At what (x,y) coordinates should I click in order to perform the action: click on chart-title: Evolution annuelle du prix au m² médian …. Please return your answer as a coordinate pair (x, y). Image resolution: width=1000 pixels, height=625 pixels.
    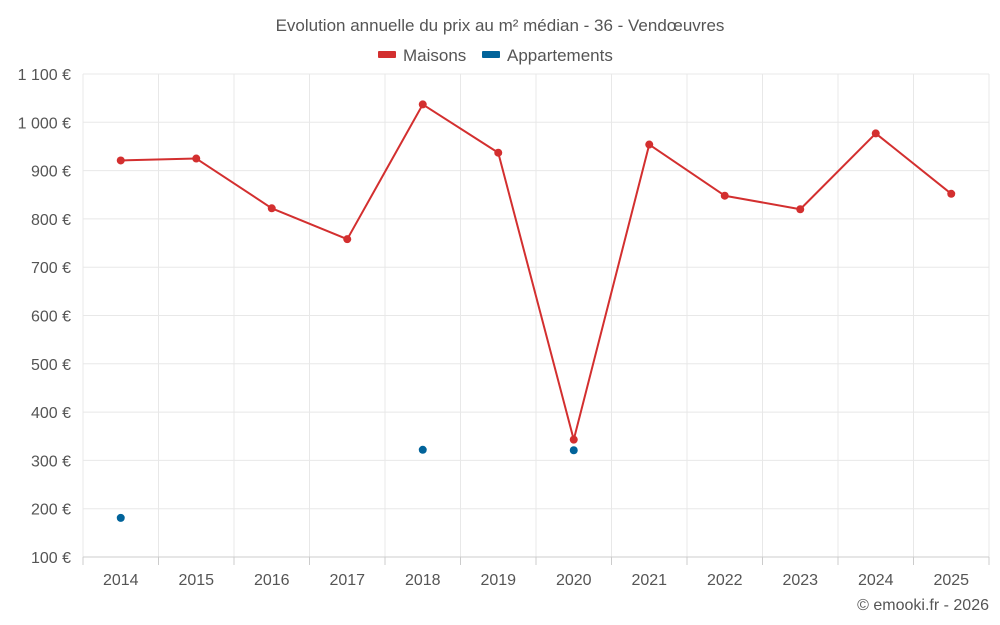
    Looking at the image, I should click on (500, 25).